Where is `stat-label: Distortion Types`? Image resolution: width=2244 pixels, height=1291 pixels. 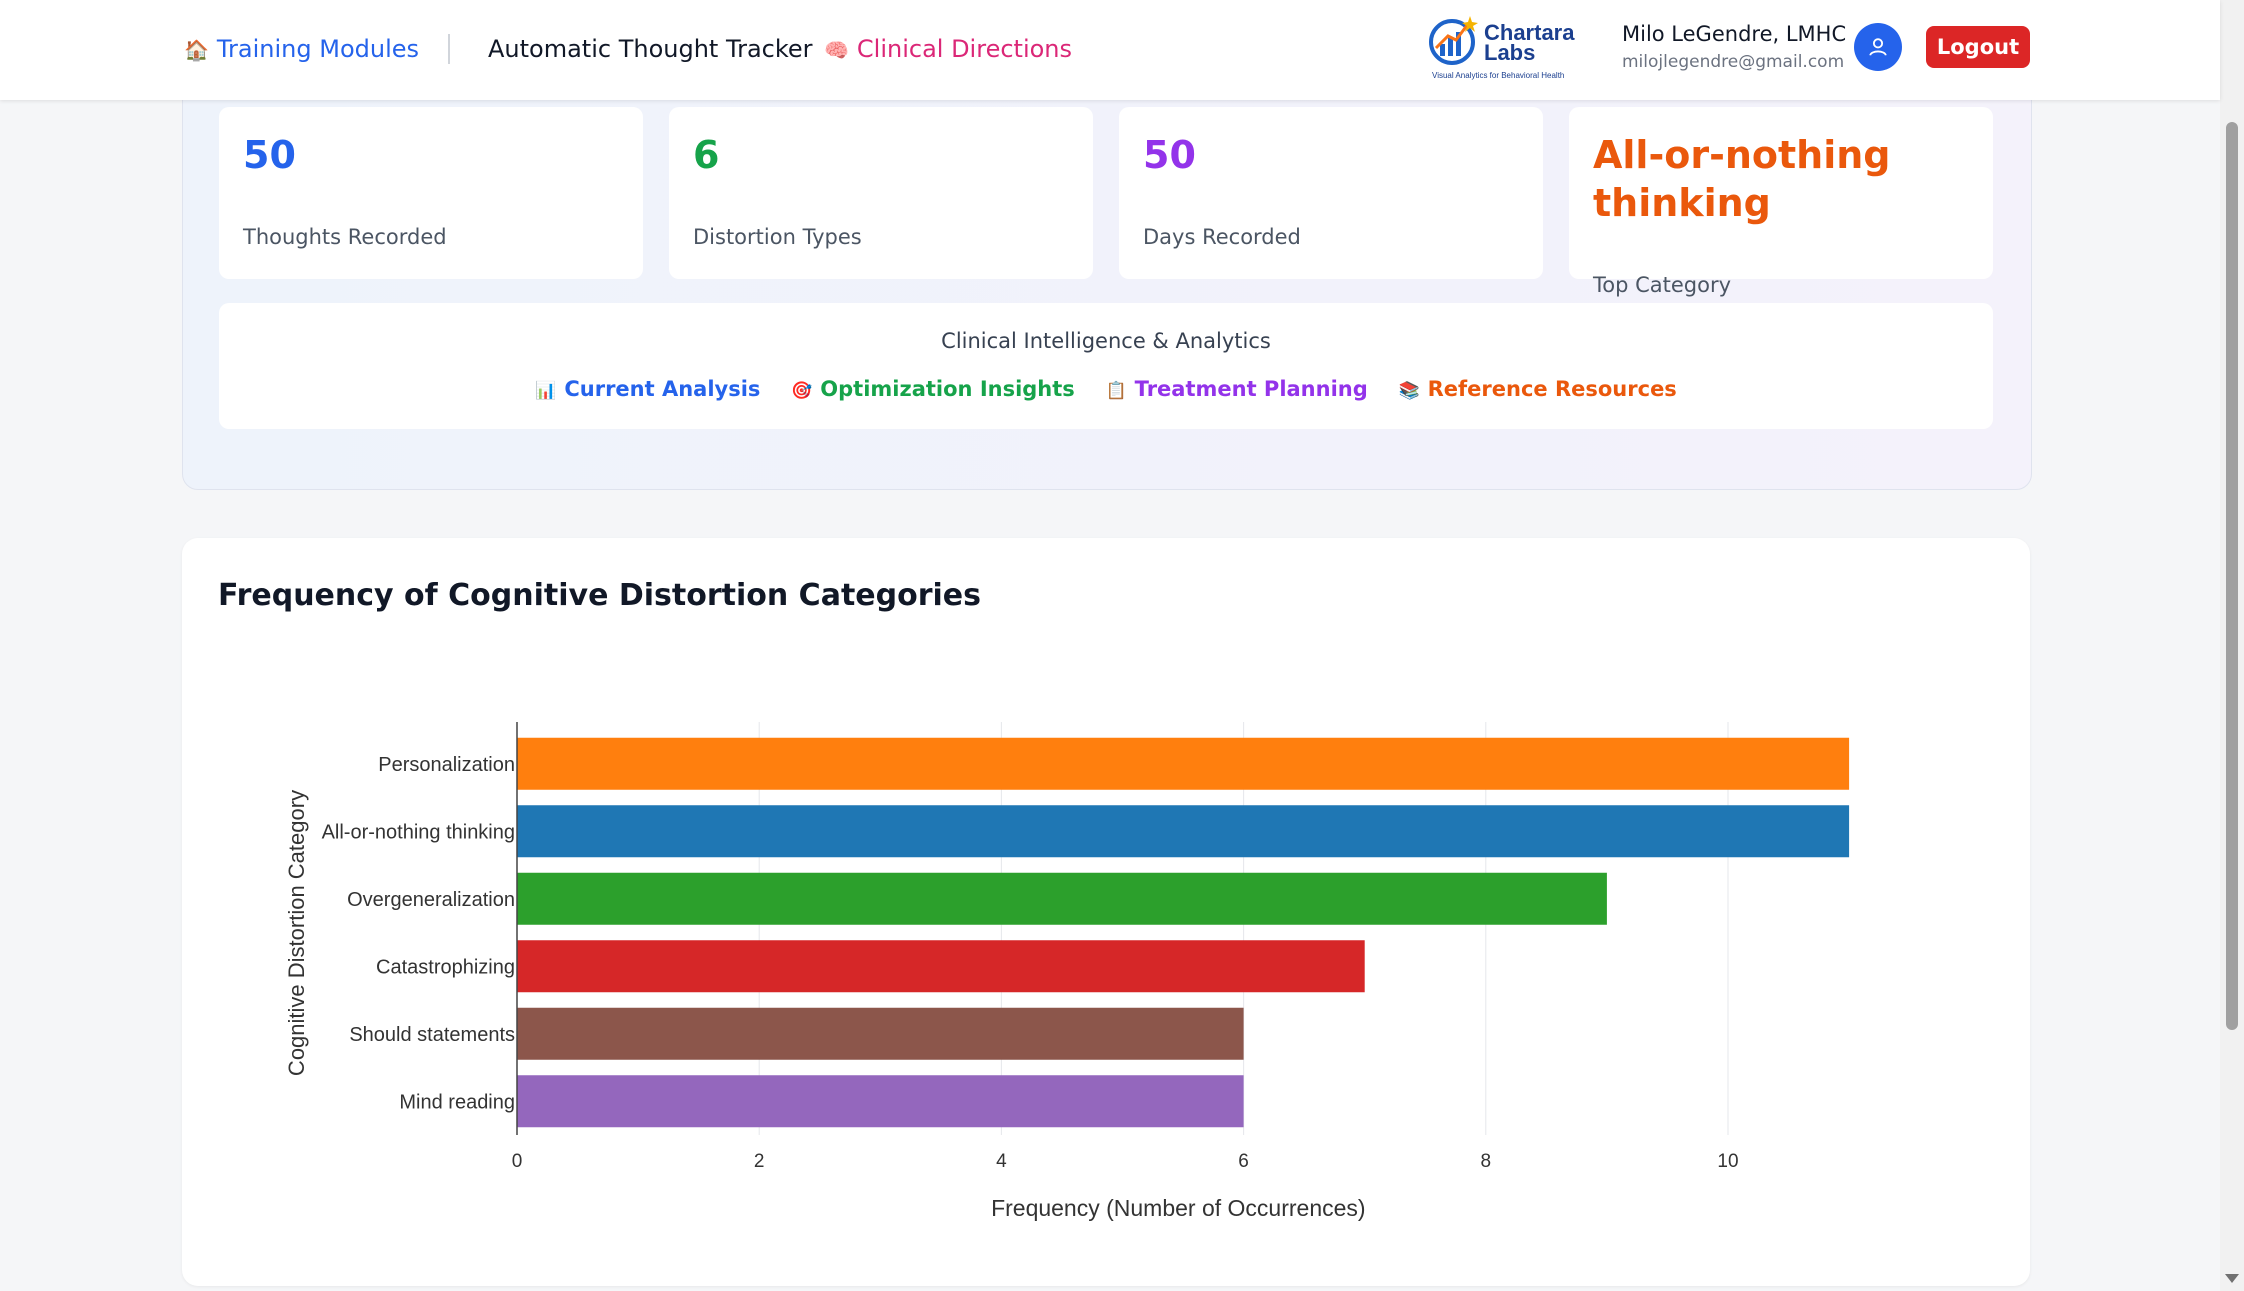
stat-label: Distortion Types is located at coordinates (777, 237).